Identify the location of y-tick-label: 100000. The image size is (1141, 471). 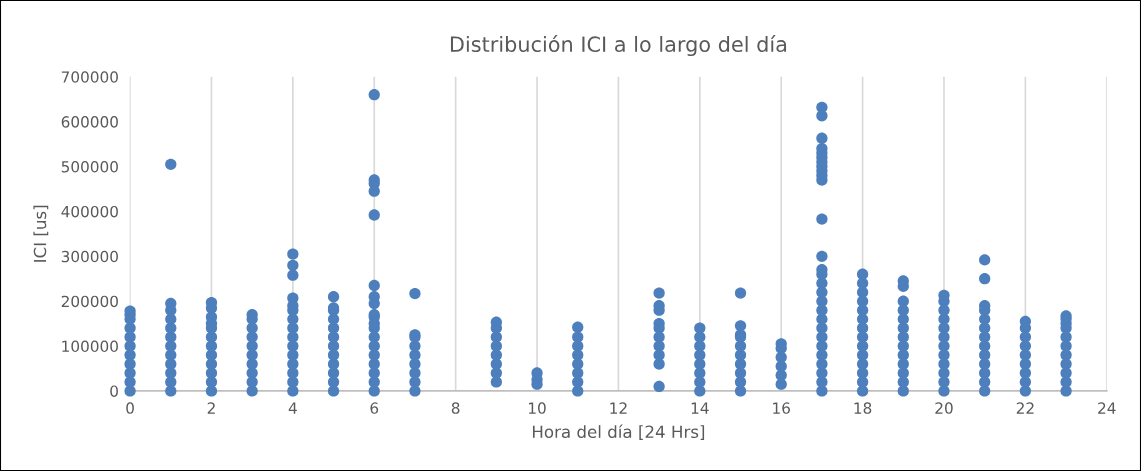
(90, 346).